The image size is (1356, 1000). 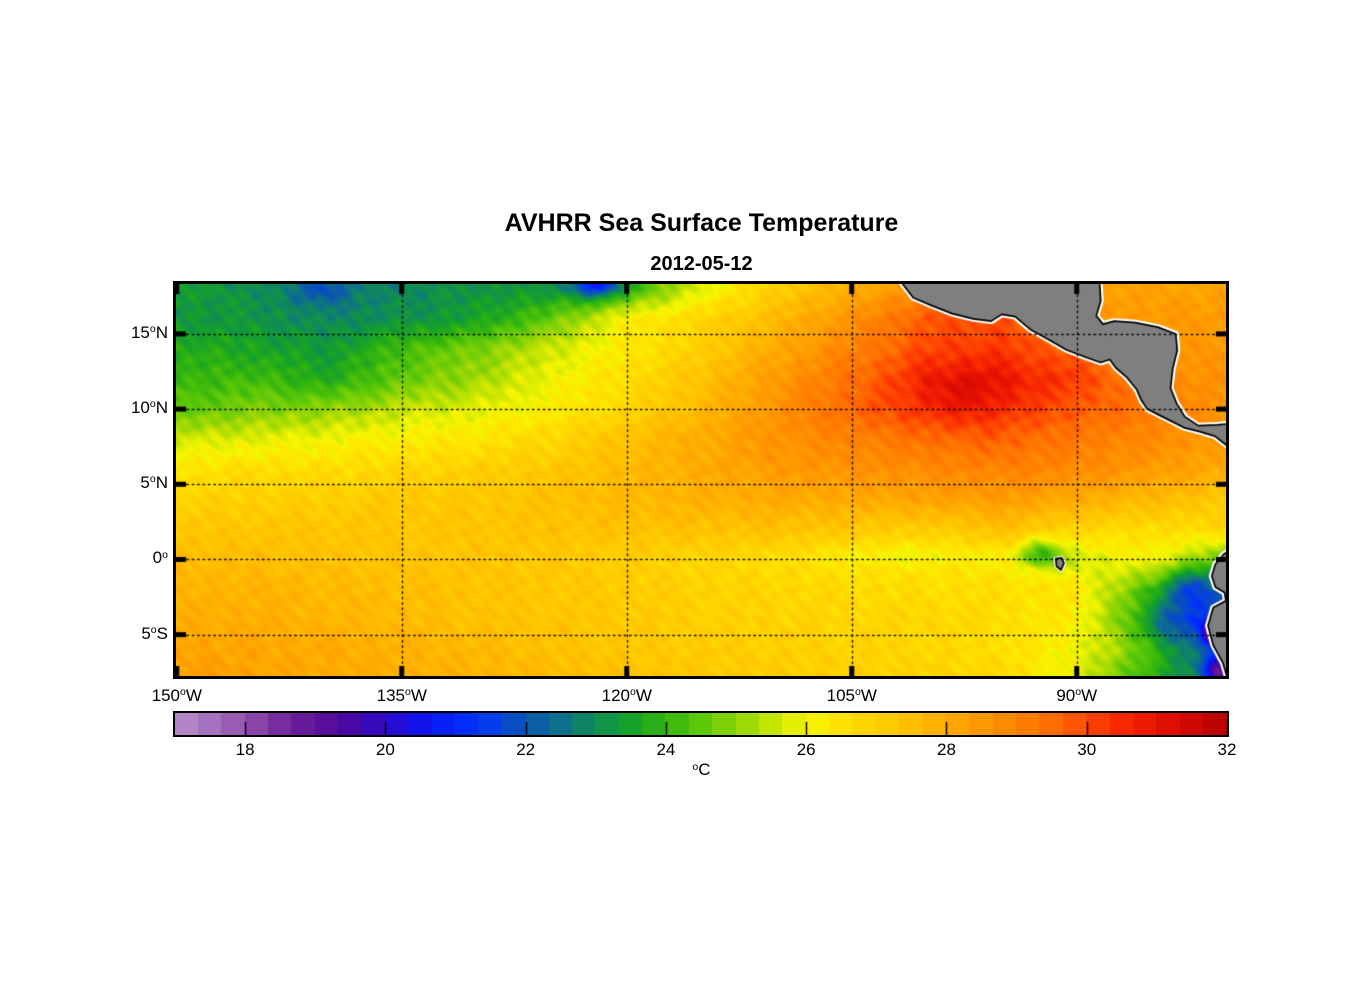 I want to click on colorbar-tick-label-20: 20, so click(x=385, y=749).